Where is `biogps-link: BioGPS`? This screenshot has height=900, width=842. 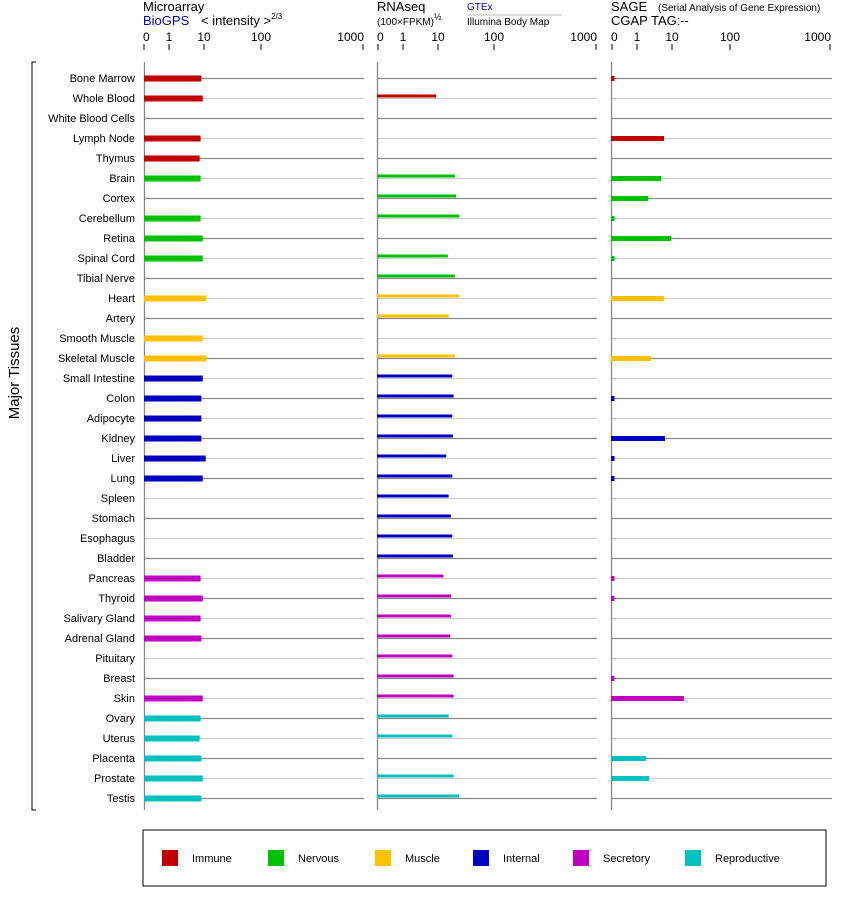 biogps-link: BioGPS is located at coordinates (166, 20).